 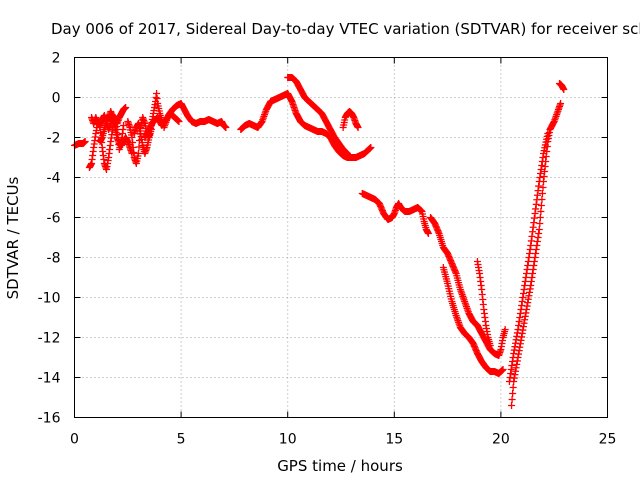 I want to click on y-axis-label: SDTVAR / TECUs, so click(x=13, y=237).